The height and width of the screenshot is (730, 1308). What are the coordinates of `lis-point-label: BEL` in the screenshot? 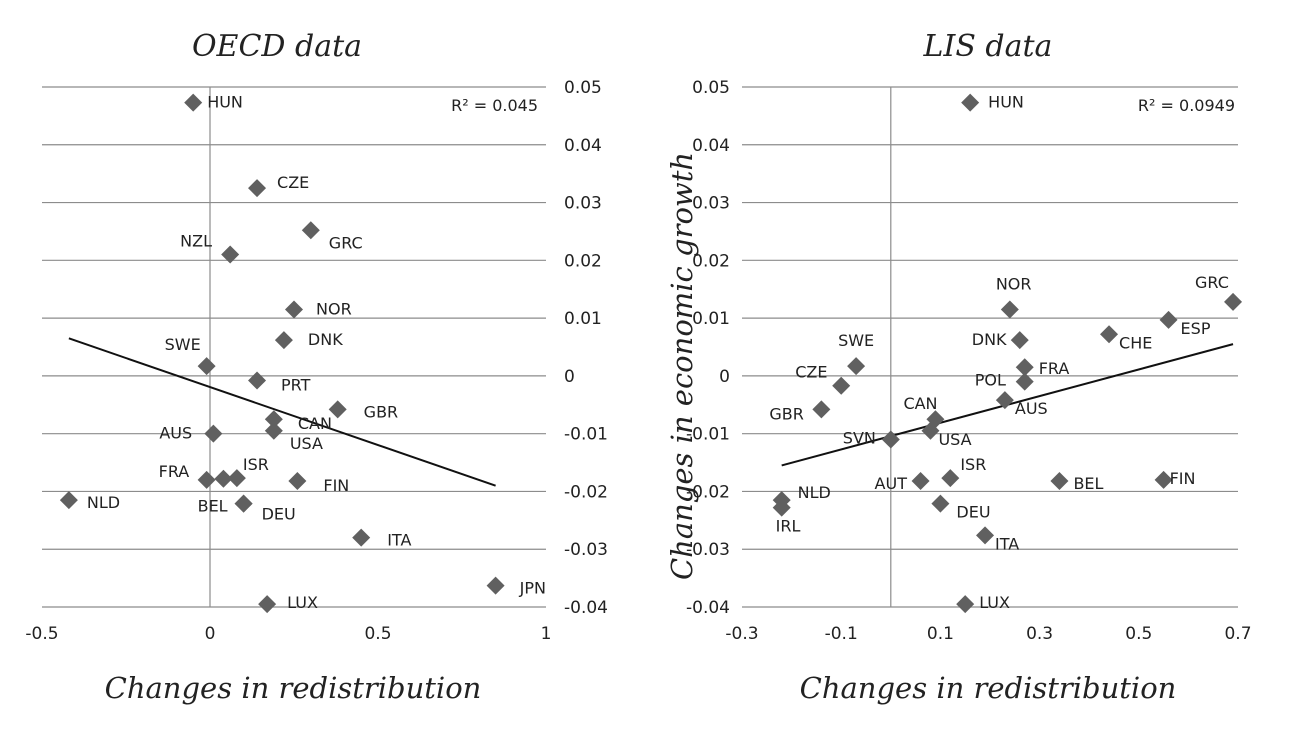 It's located at (1088, 483).